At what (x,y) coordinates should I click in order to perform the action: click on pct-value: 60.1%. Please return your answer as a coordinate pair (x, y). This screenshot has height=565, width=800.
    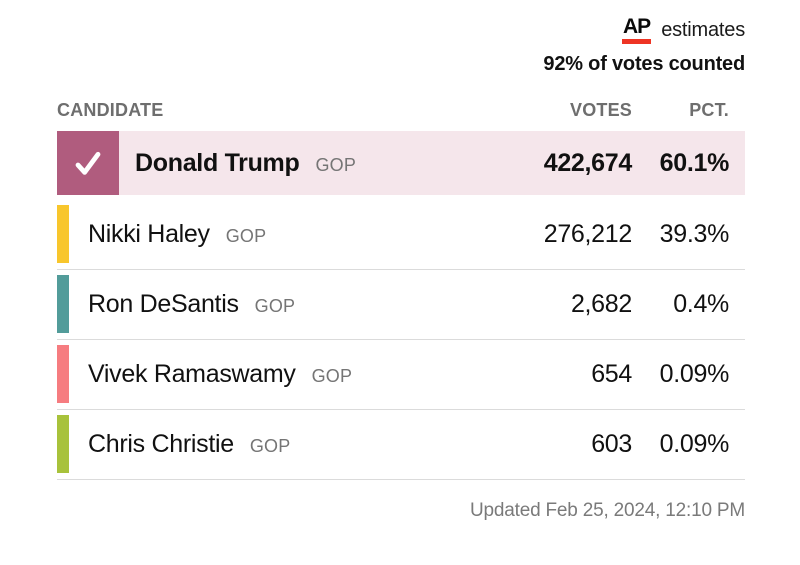
    Looking at the image, I should click on (694, 162).